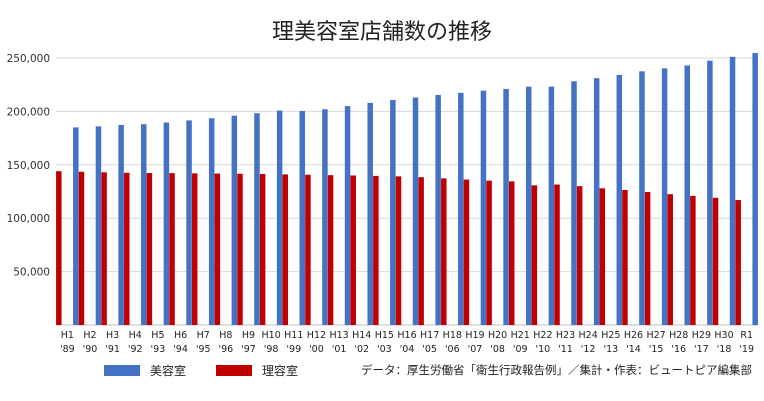 This screenshot has width=764, height=401. I want to click on x-tick-label-year: '10, so click(543, 349).